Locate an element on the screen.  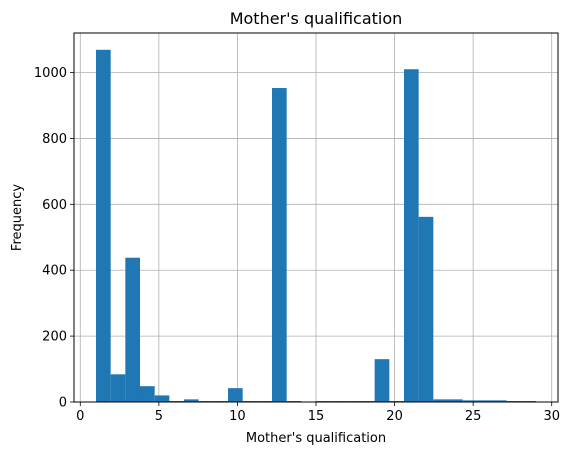
x-tick-label: 10 is located at coordinates (237, 416).